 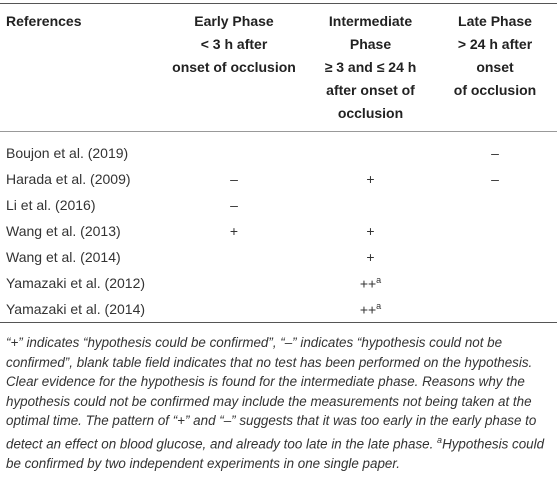 I want to click on cell-text: Harada et al. (2009), so click(x=68, y=179).